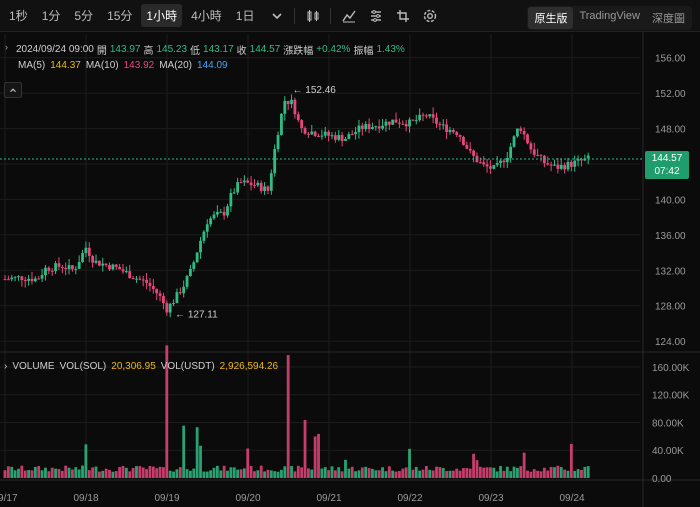 This screenshot has height=507, width=700. I want to click on view-native: 原生版, so click(551, 18).